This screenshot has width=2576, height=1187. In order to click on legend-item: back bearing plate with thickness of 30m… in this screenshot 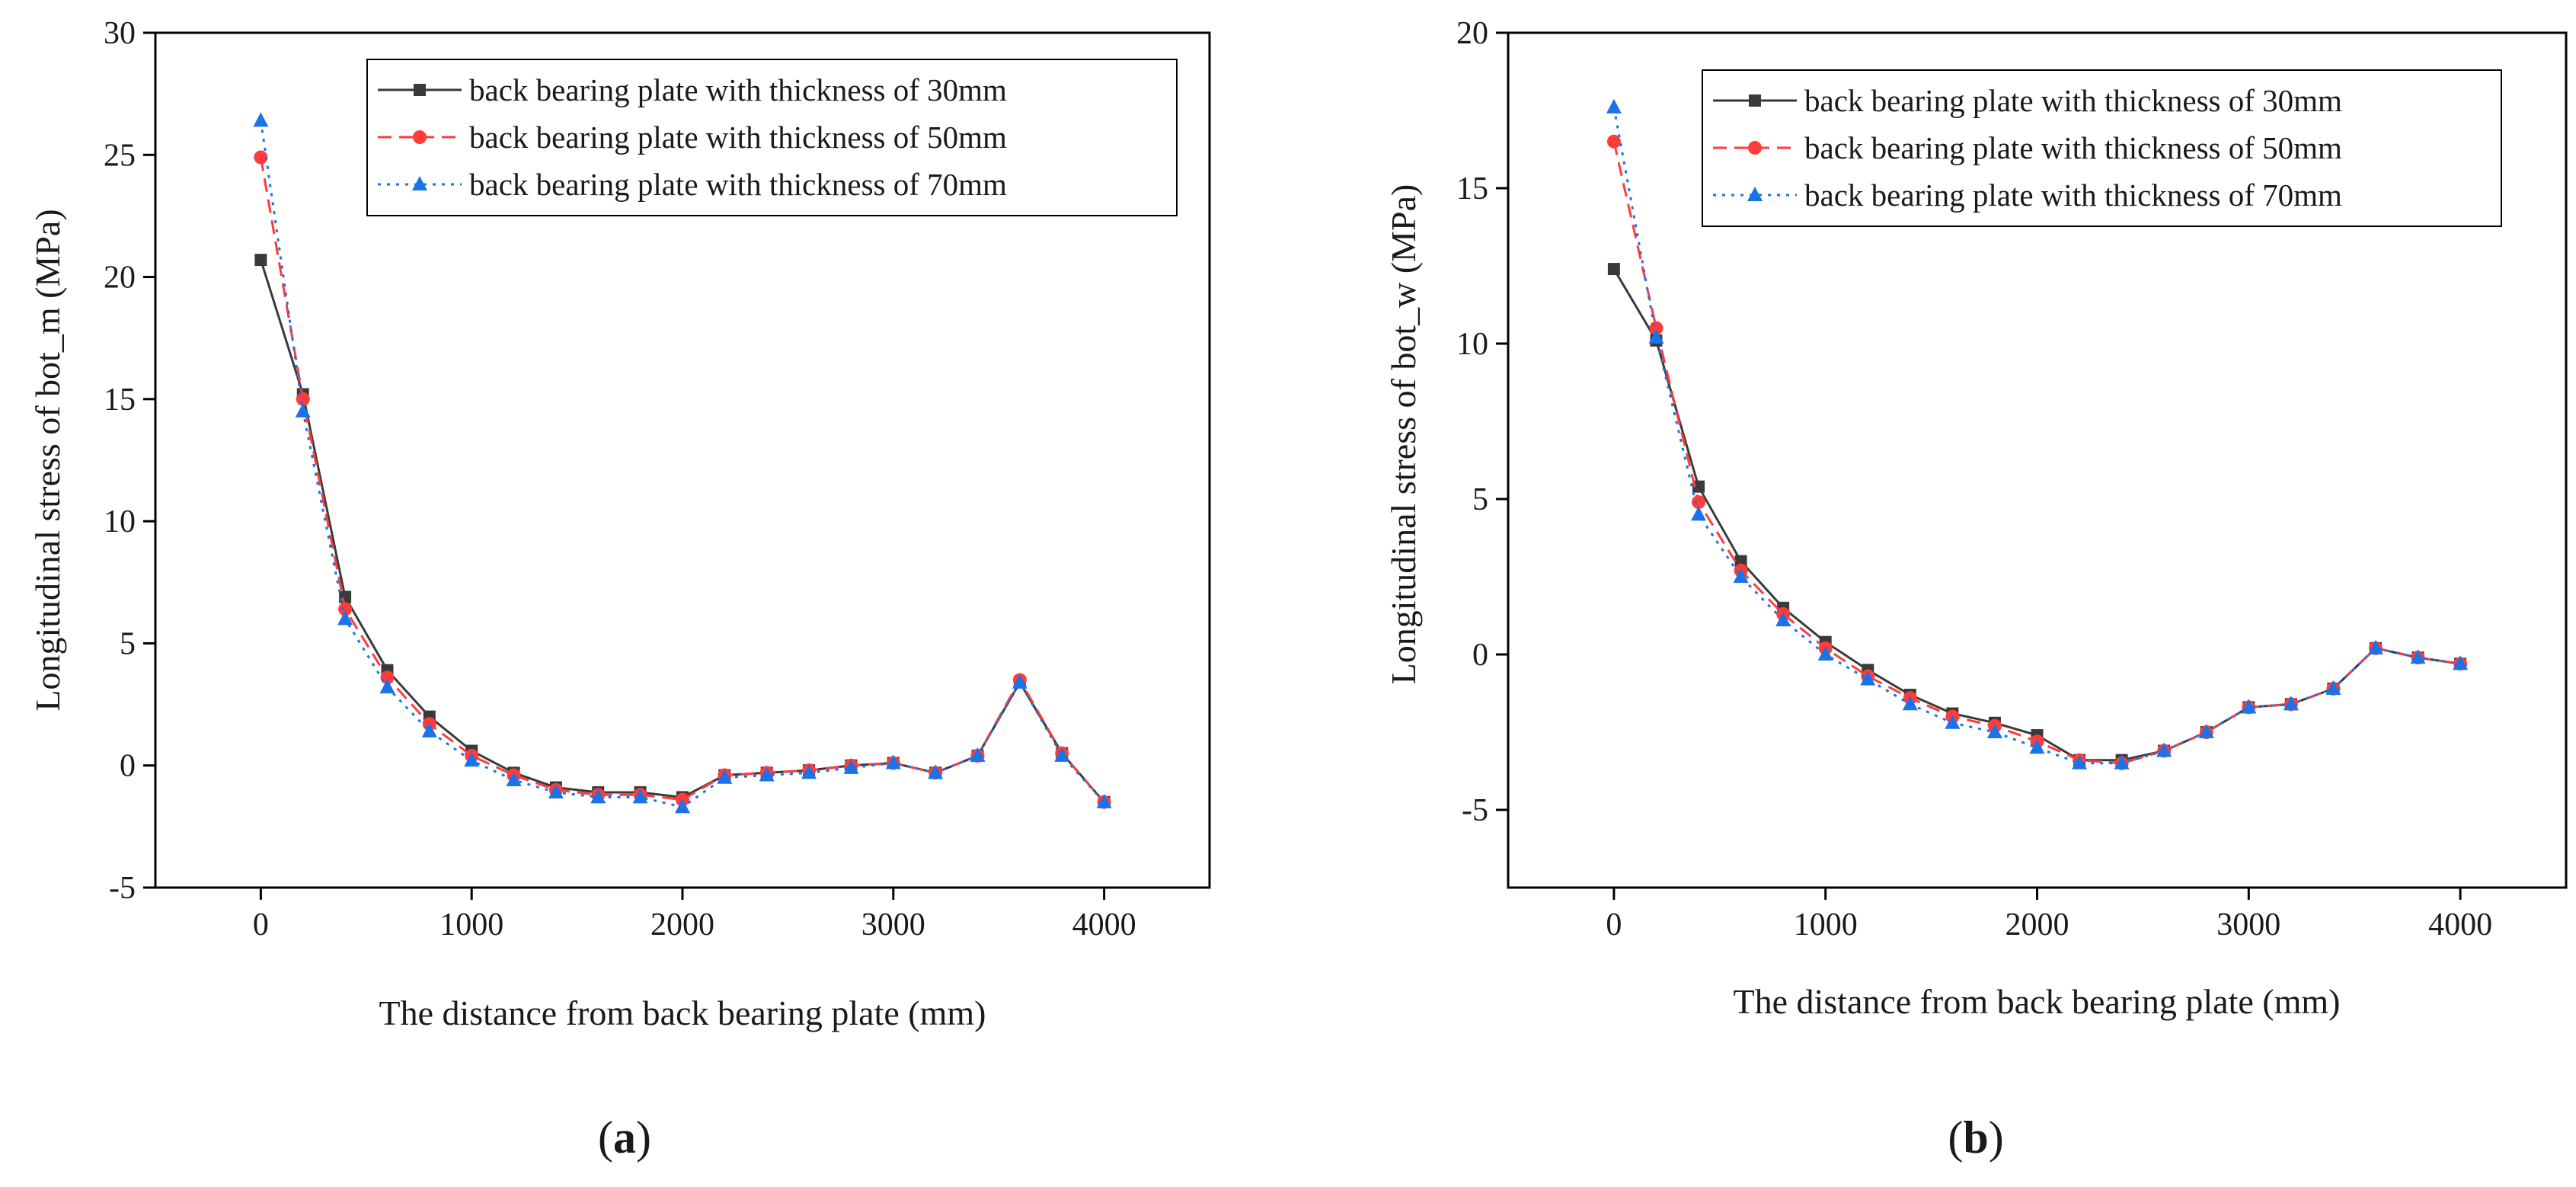, I will do `click(693, 89)`.